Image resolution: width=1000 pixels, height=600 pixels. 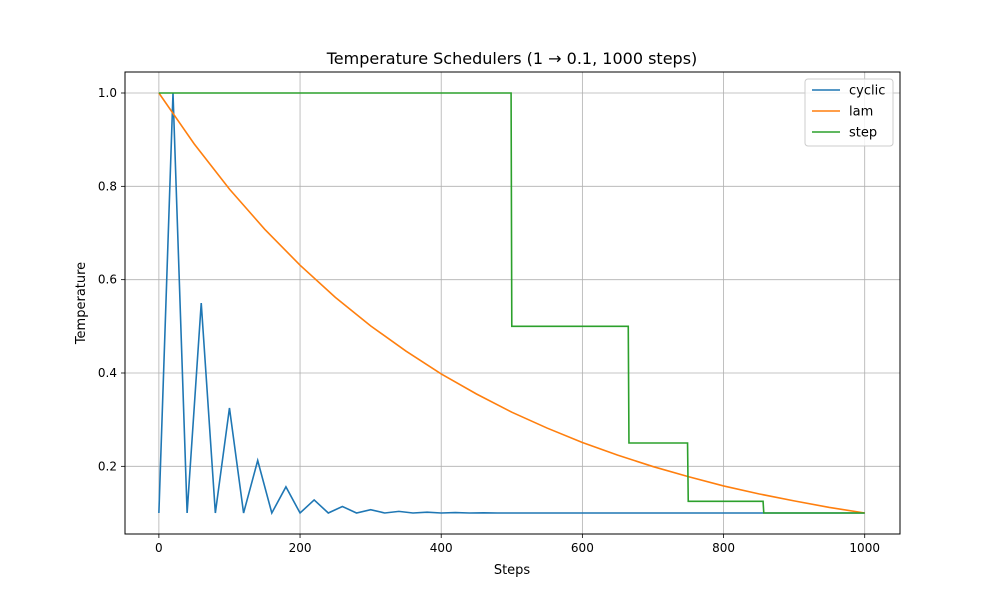 I want to click on y-tick-label: 0.2, so click(x=107, y=466).